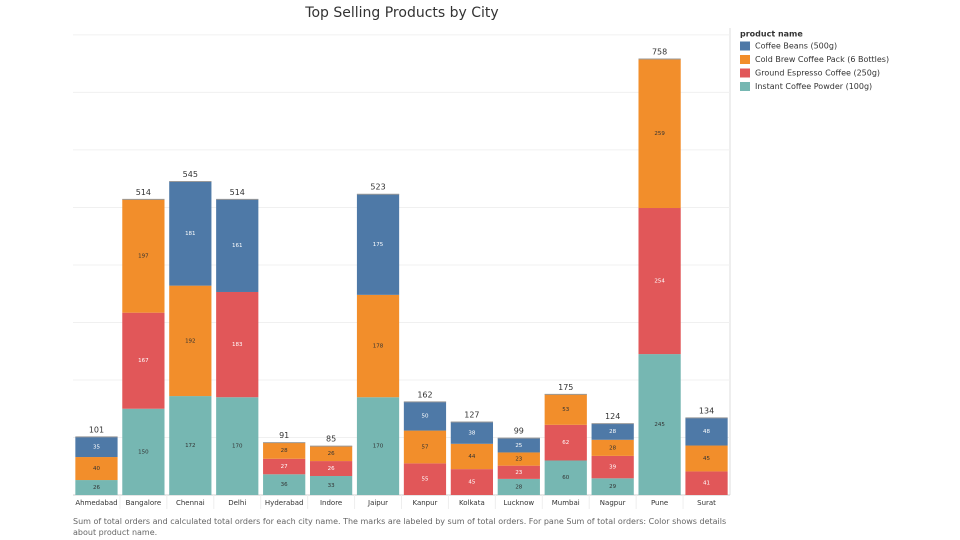 The image size is (960, 540). I want to click on segment-label: 40, so click(96, 469).